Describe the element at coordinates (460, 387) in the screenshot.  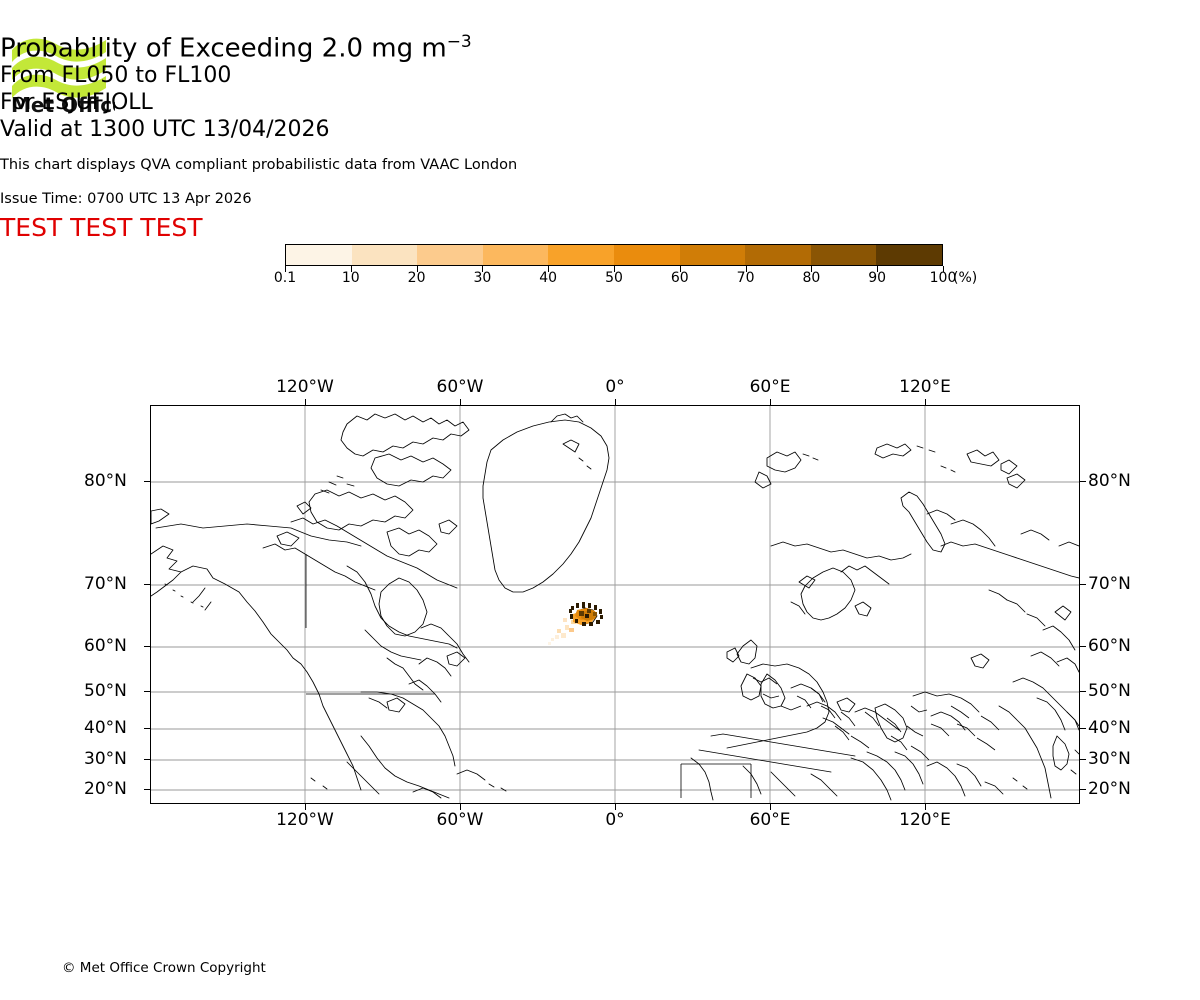
I see `lon-label-top--60: 60°W` at that location.